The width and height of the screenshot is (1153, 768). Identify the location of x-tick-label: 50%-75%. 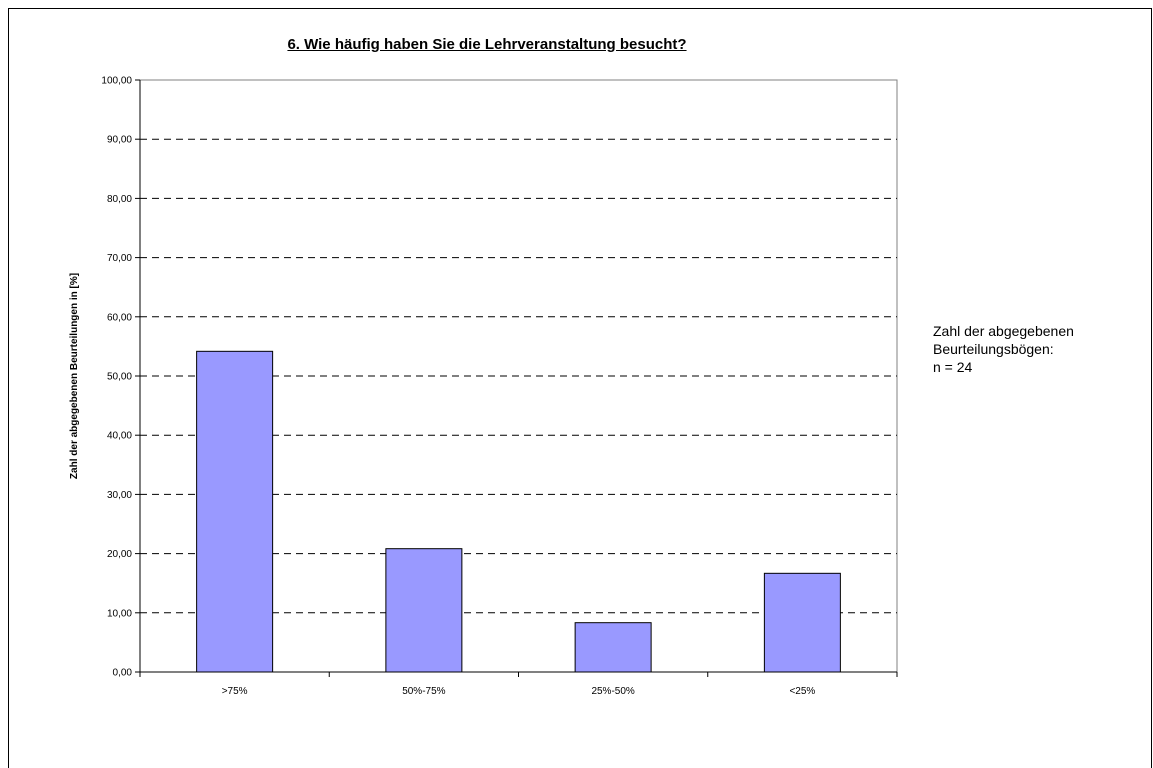
(423, 691).